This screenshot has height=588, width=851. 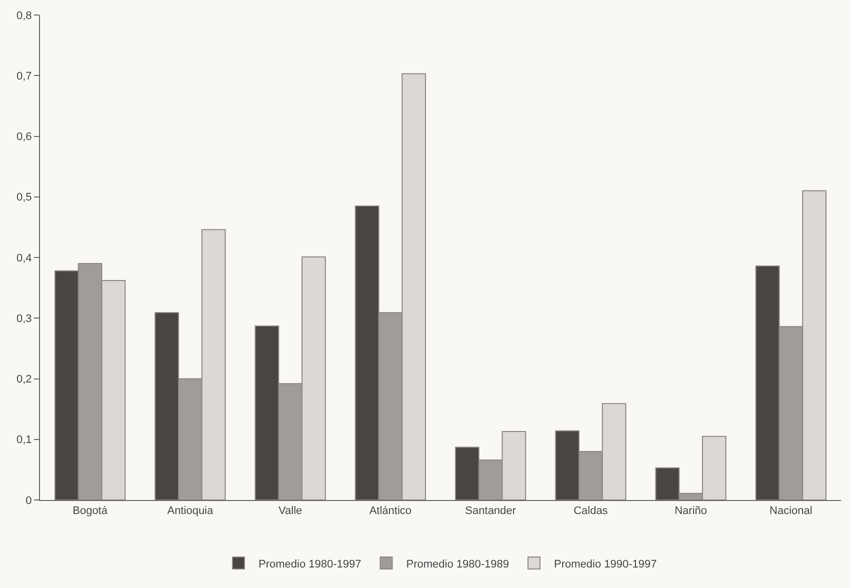 What do you see at coordinates (24, 318) in the screenshot?
I see `y-tick-label: 0,3` at bounding box center [24, 318].